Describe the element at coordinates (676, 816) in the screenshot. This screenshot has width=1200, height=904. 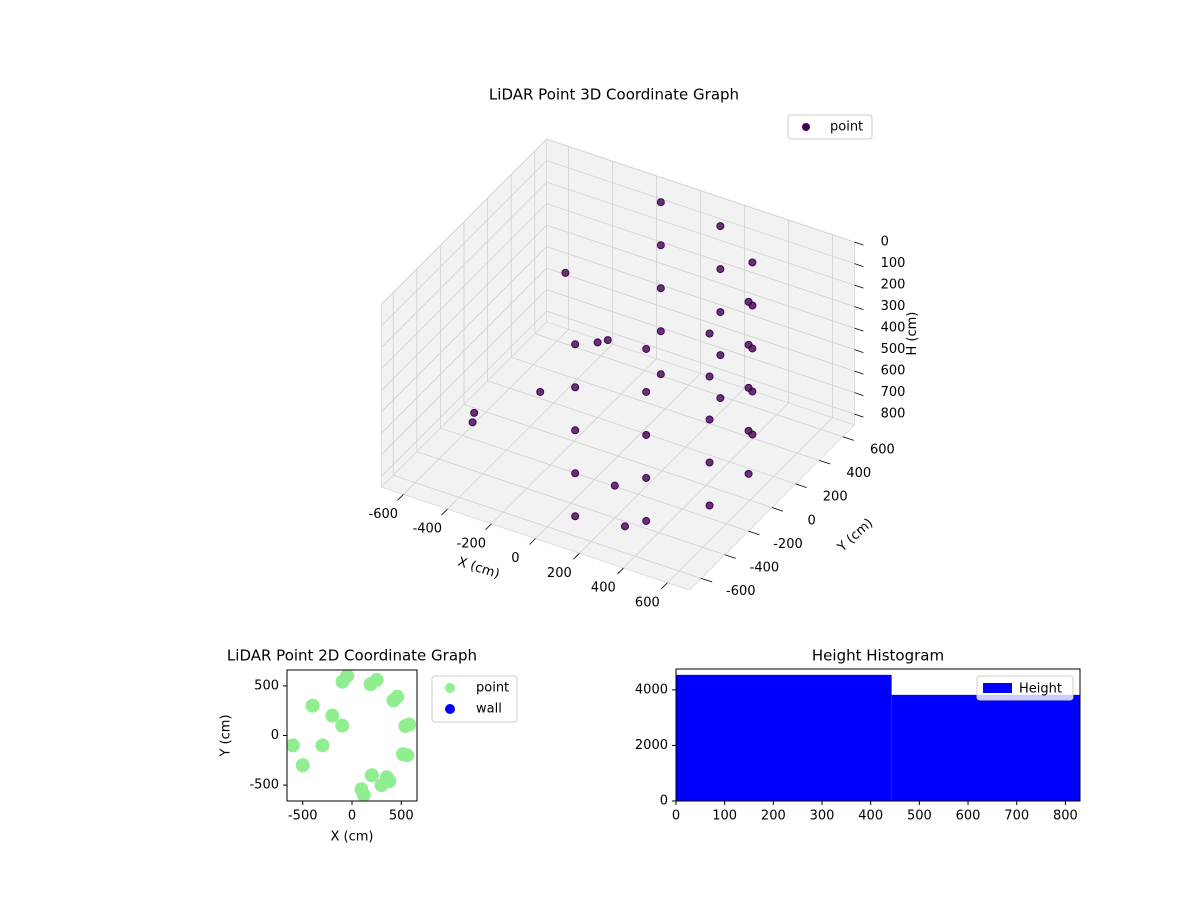
I see `x-tick-label: 0` at that location.